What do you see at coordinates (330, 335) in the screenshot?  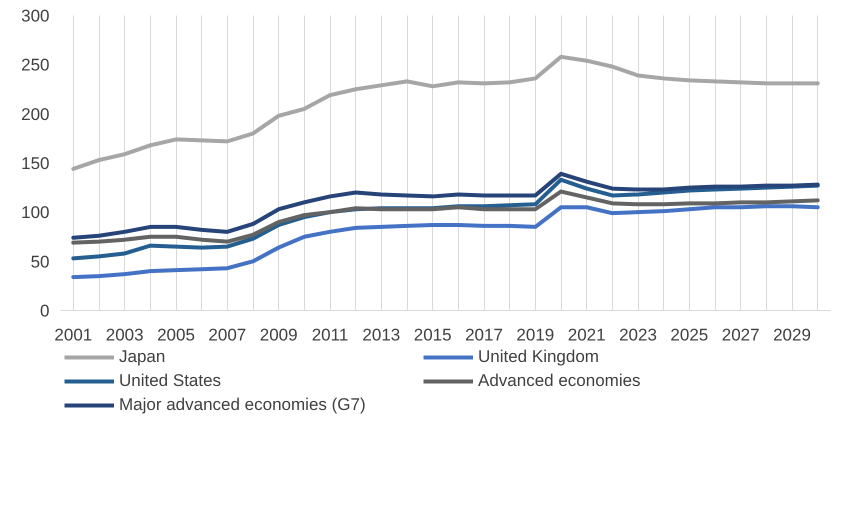 I see `x-tick-label: 2011` at bounding box center [330, 335].